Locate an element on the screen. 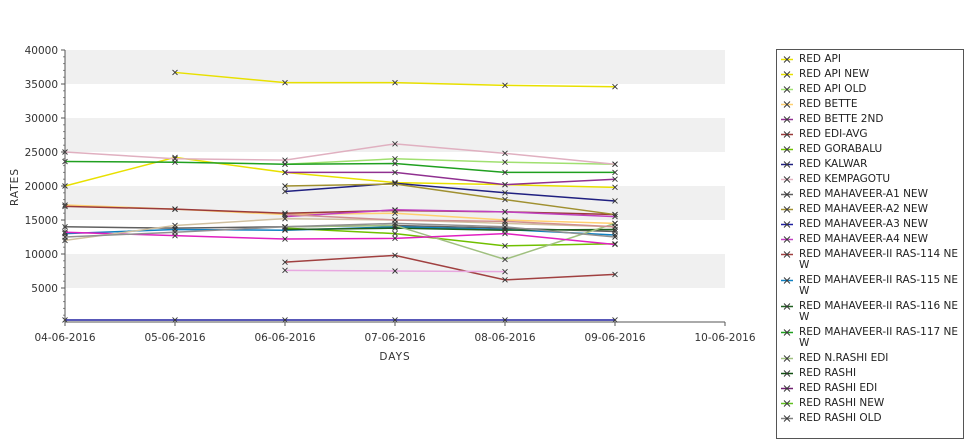  legend-item: RED KALWAR is located at coordinates (870, 164).